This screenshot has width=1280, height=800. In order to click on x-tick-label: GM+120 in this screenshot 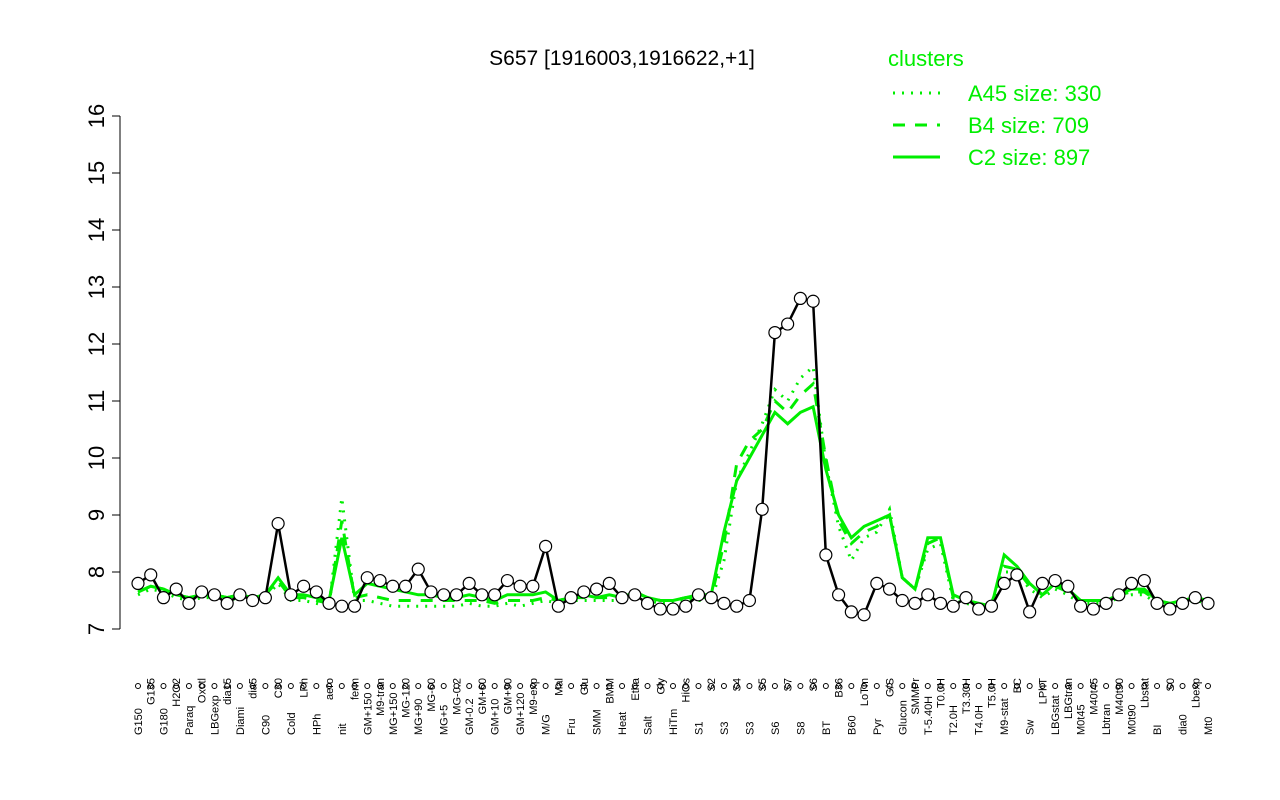, I will do `click(521, 714)`.